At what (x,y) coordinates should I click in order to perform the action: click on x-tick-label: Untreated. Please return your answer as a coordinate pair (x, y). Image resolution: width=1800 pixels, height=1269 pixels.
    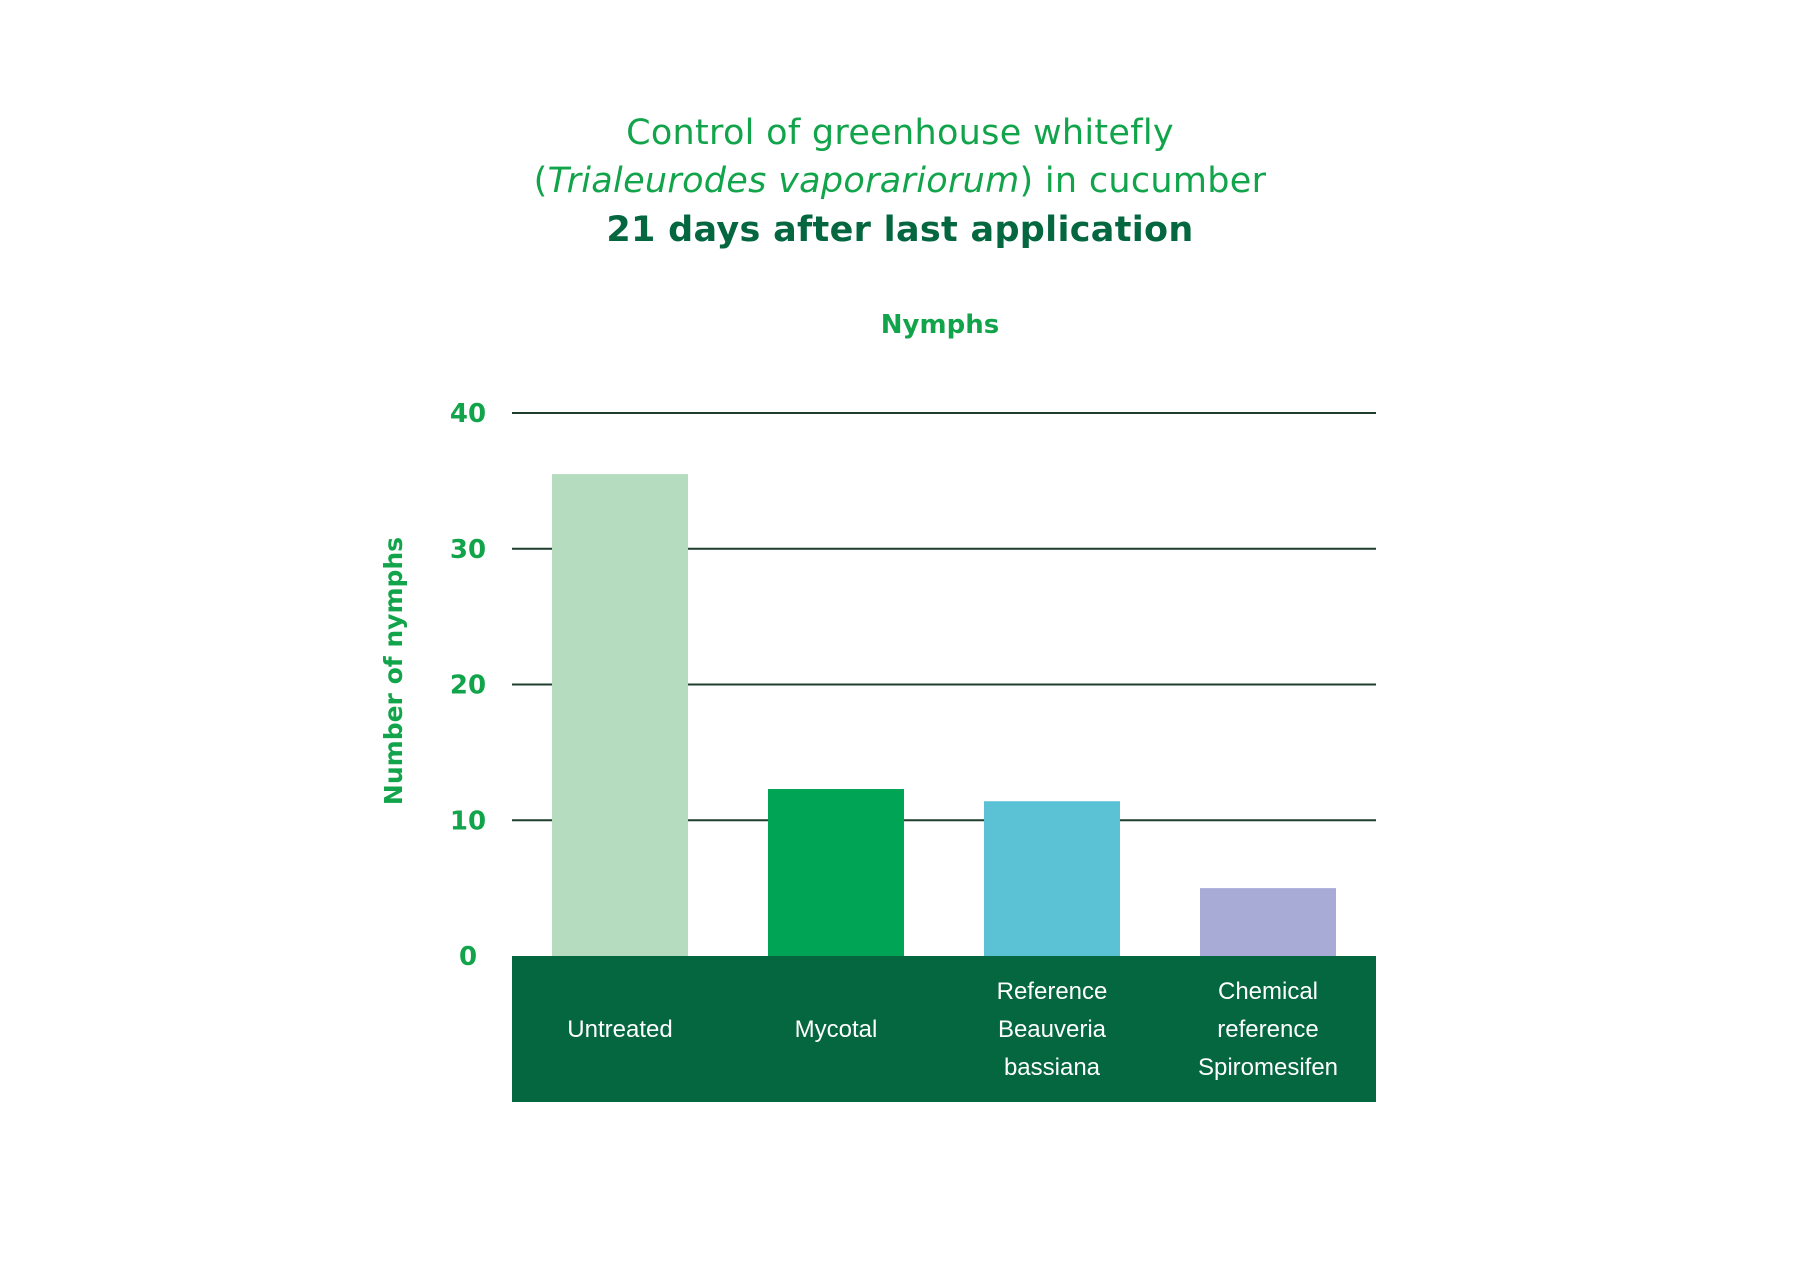
    Looking at the image, I should click on (619, 1029).